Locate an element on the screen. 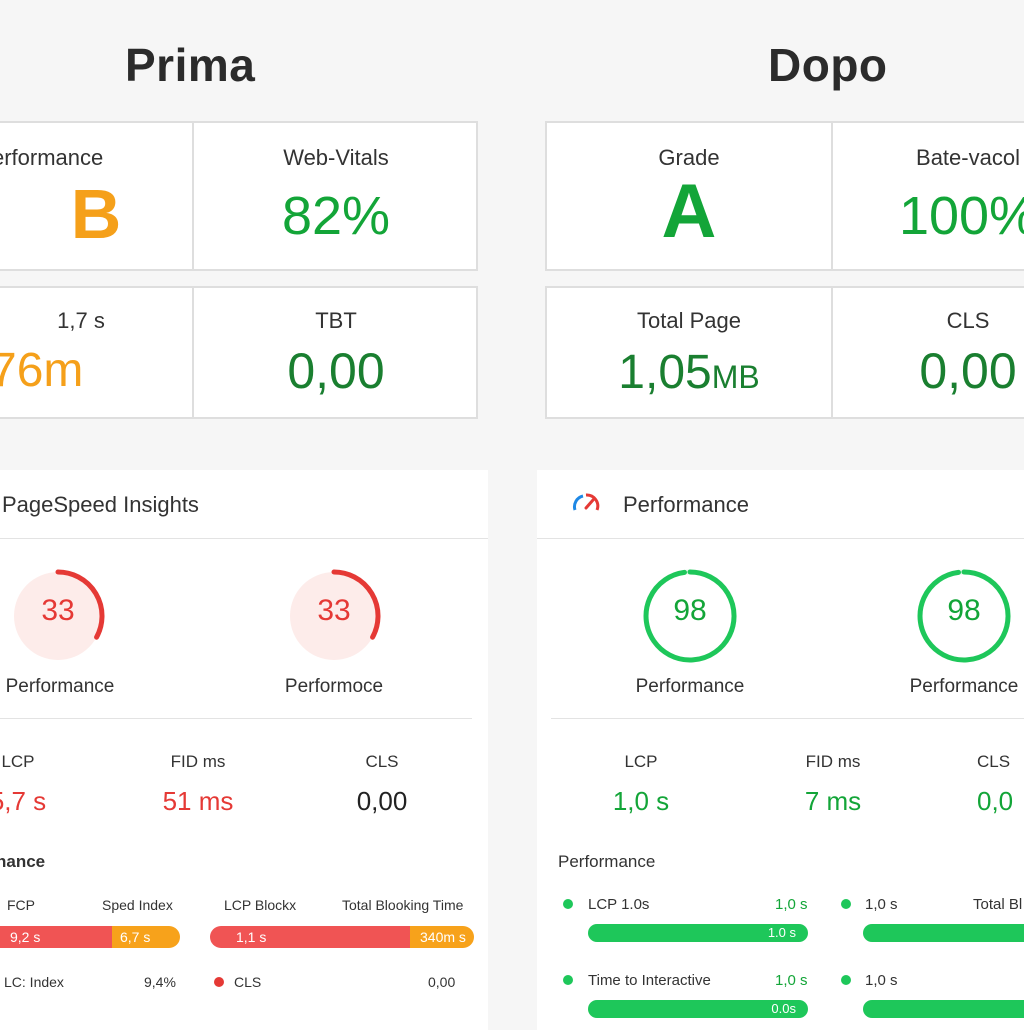 The image size is (1024, 1030). bar-segment: 9,2 s is located at coordinates (56, 937).